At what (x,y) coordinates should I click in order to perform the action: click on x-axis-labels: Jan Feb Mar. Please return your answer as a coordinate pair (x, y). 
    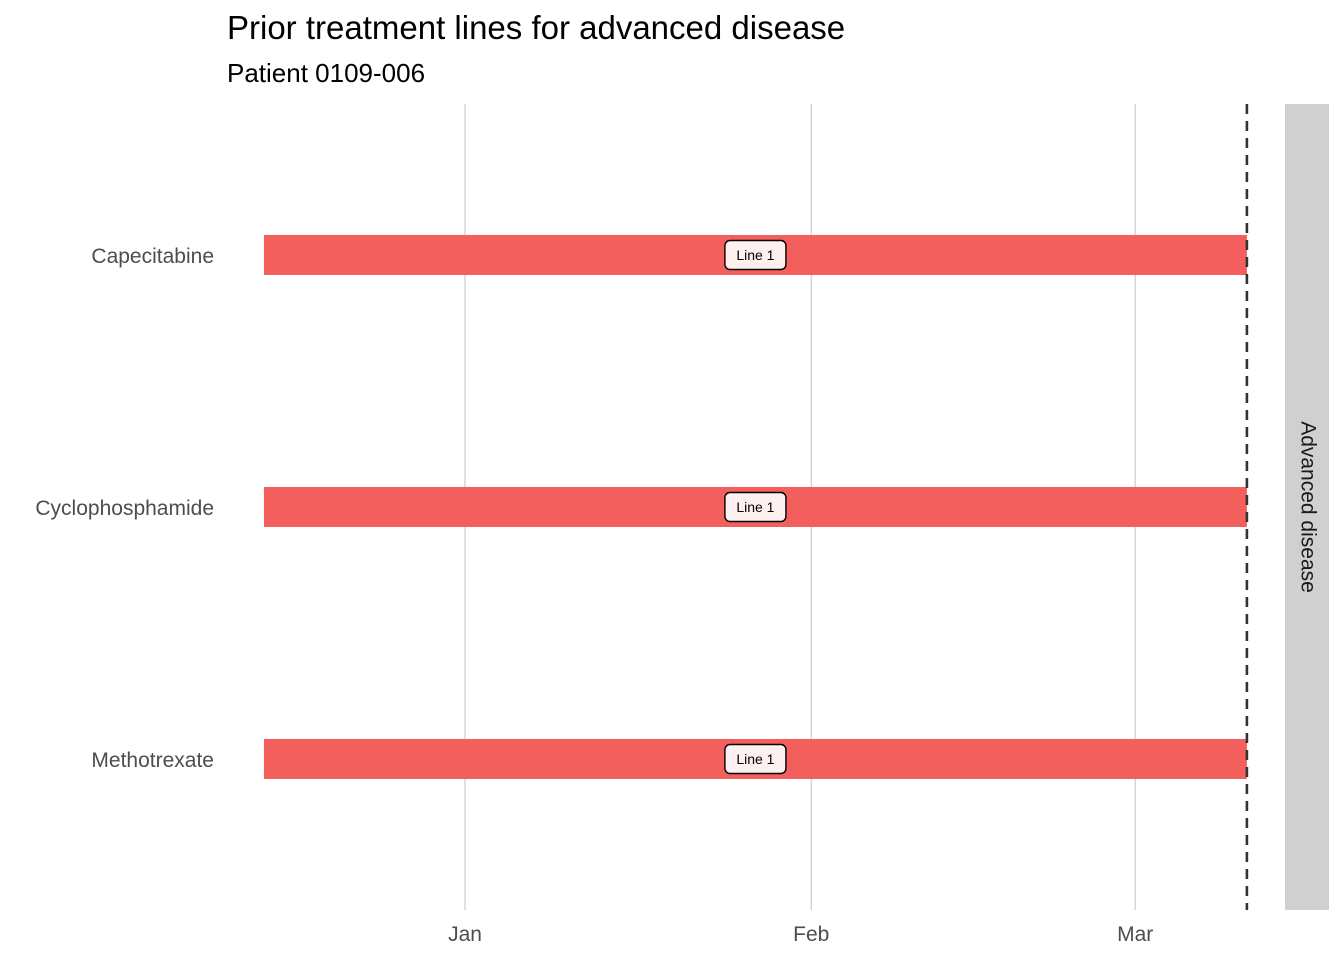
    Looking at the image, I should click on (800, 934).